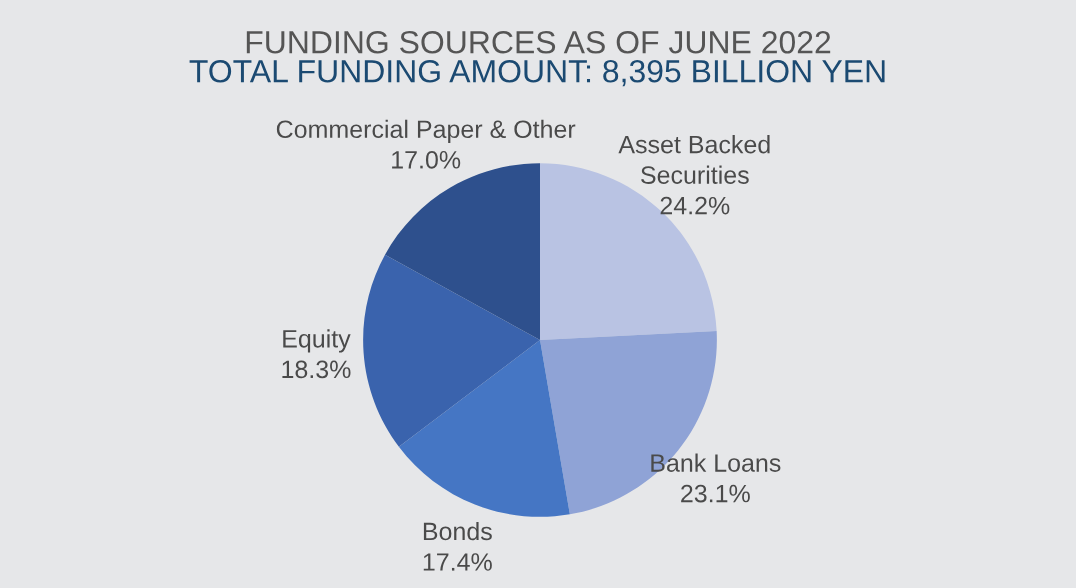  Describe the element at coordinates (317, 341) in the screenshot. I see `slice-label: Equity` at that location.